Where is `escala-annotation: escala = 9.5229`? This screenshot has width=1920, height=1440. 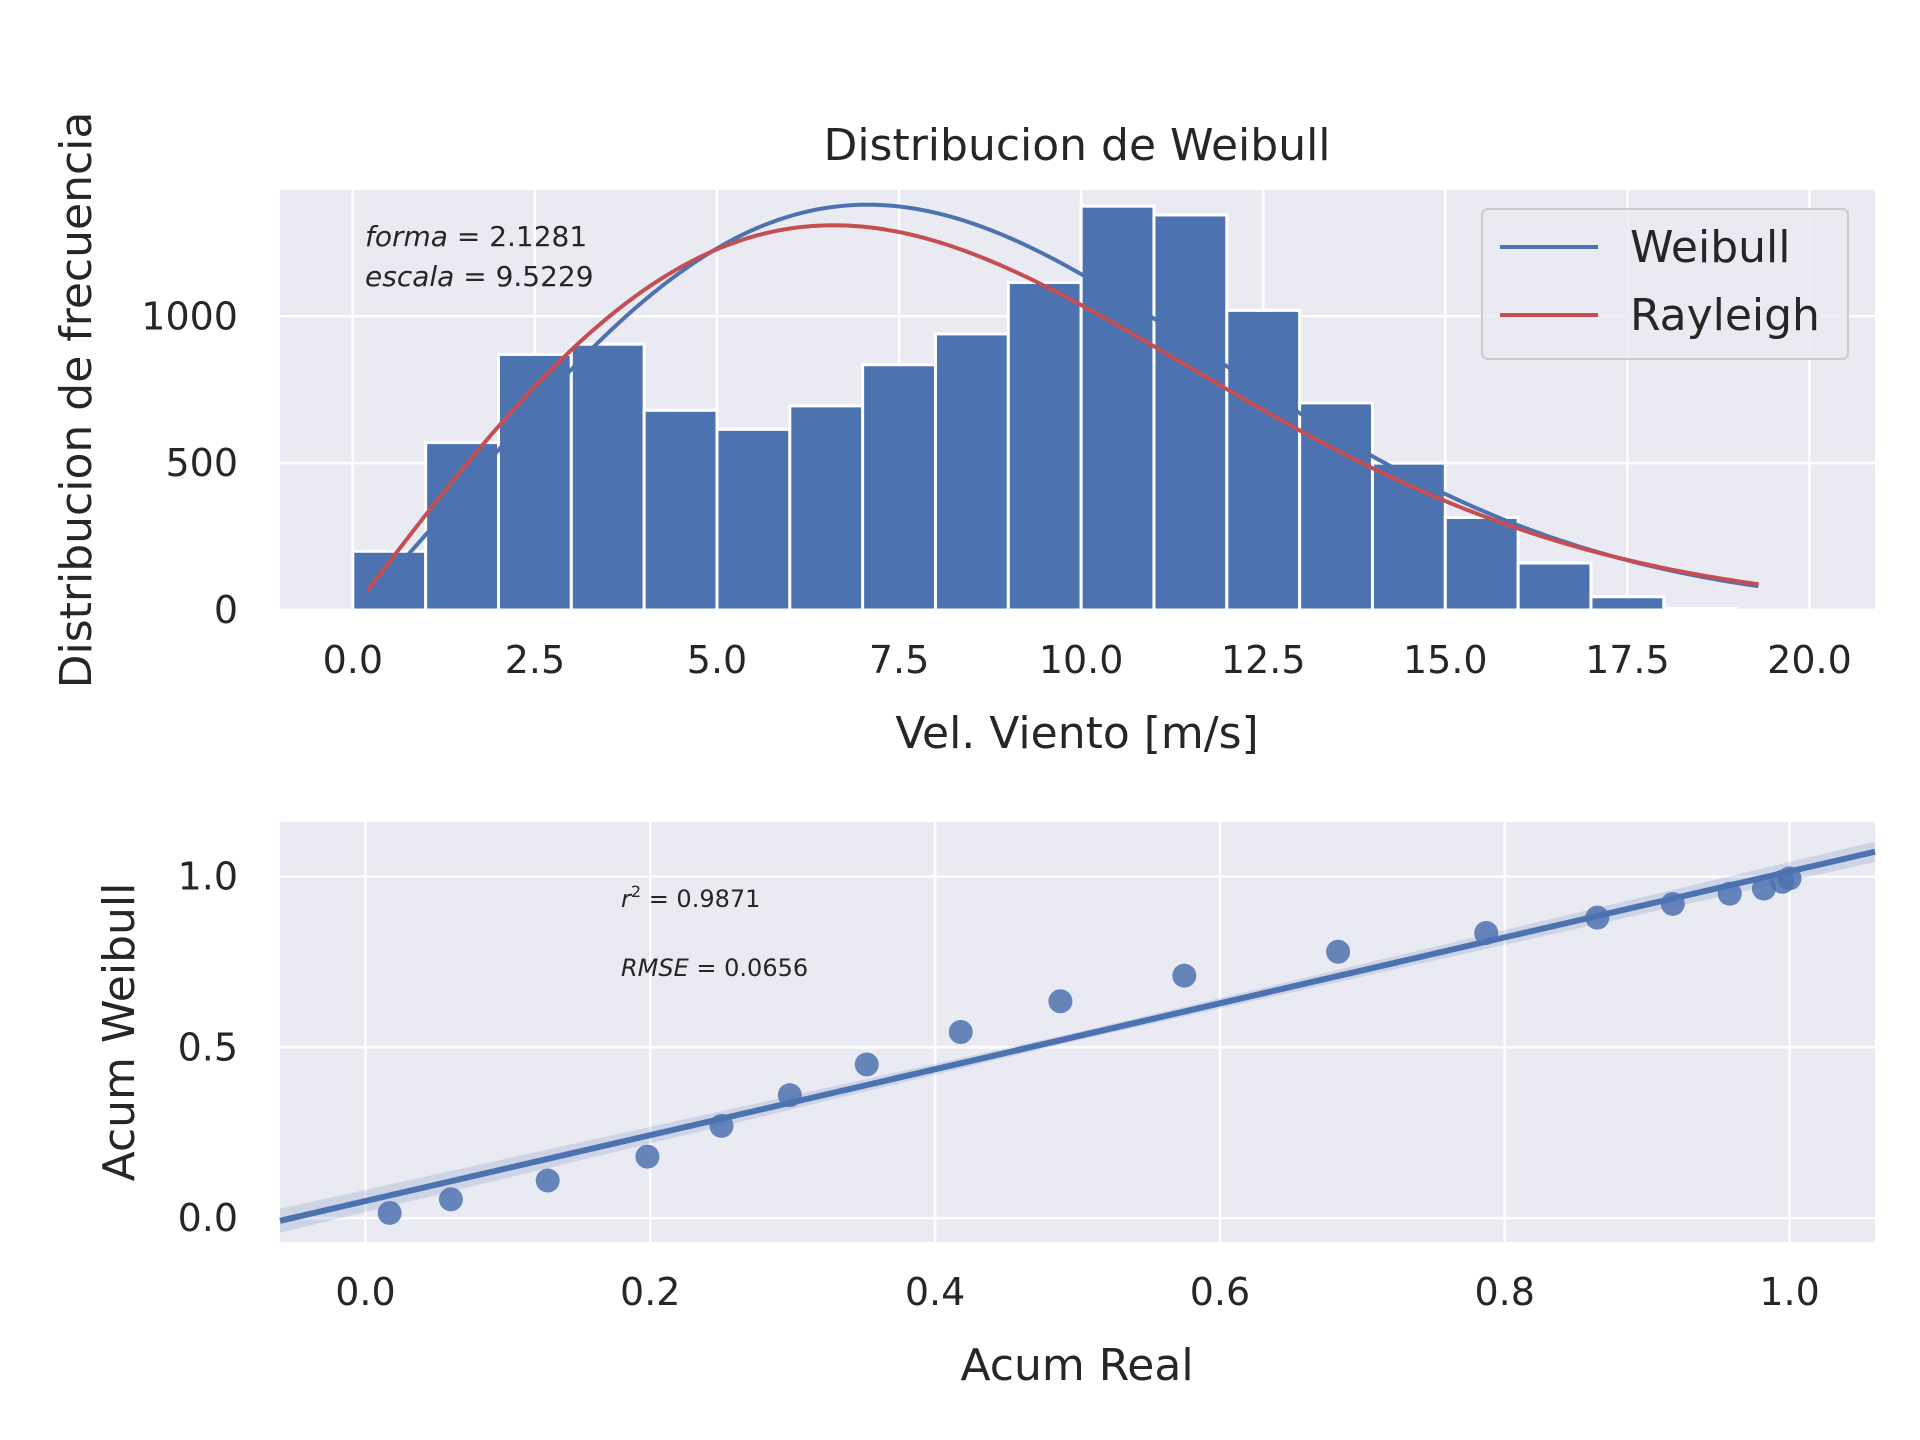 escala-annotation: escala = 9.5229 is located at coordinates (479, 276).